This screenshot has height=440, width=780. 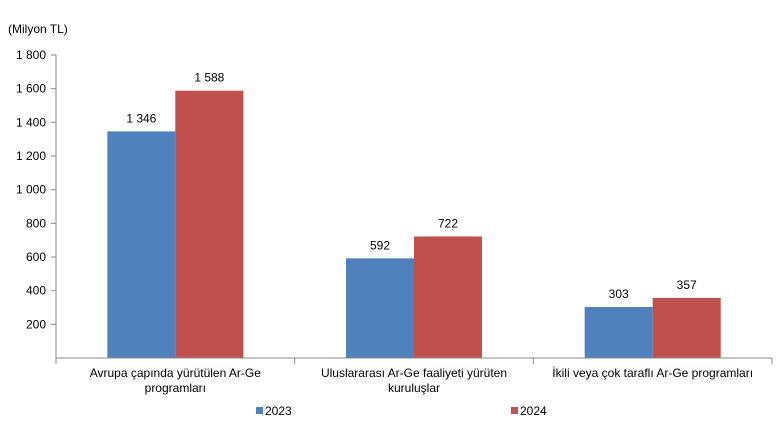 I want to click on bar-value-label: 357, so click(x=687, y=285).